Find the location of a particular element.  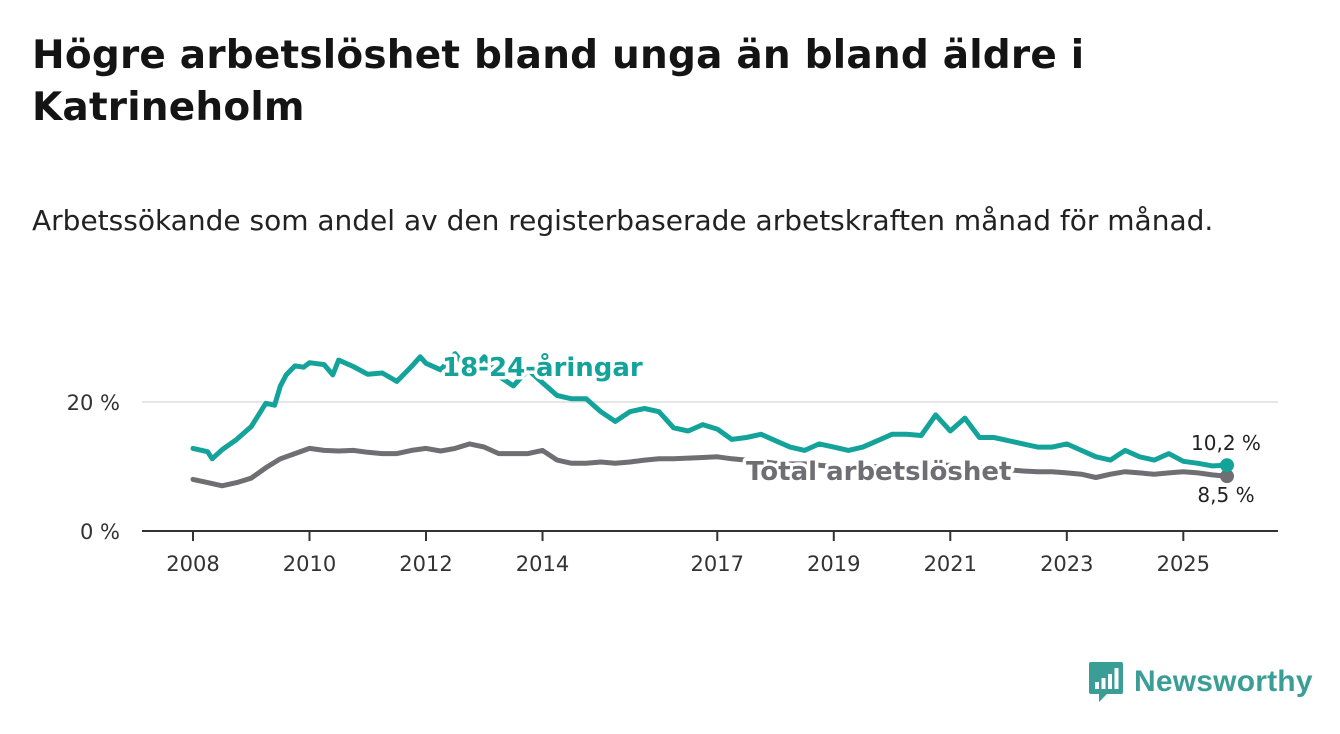

x-tick-label: 2023 is located at coordinates (1066, 564).